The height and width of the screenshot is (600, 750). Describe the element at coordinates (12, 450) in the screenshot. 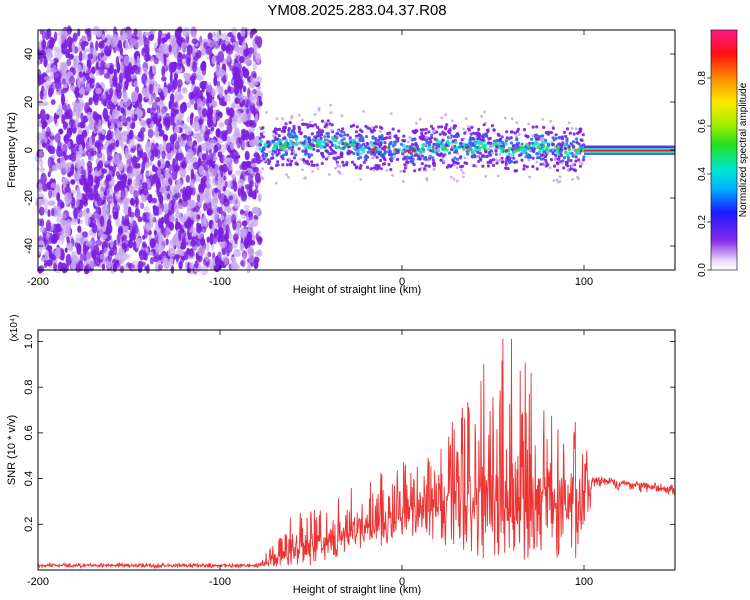

I see `snr-y-label: SNR (10 * v/v)` at that location.